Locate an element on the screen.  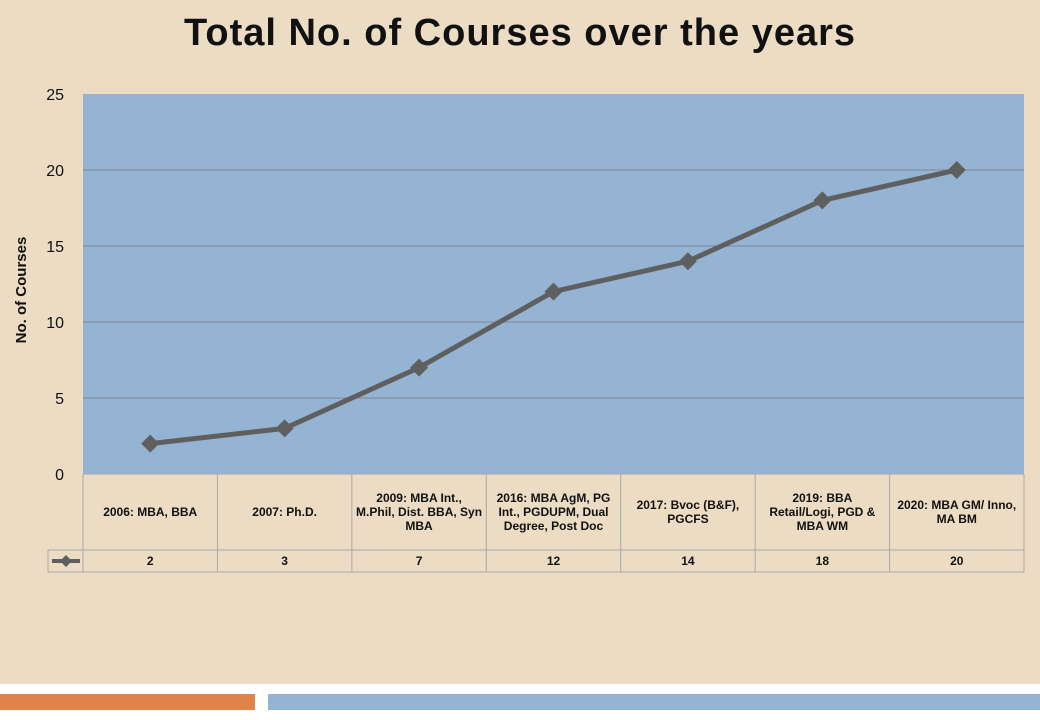
legend-marker is located at coordinates (66, 561).